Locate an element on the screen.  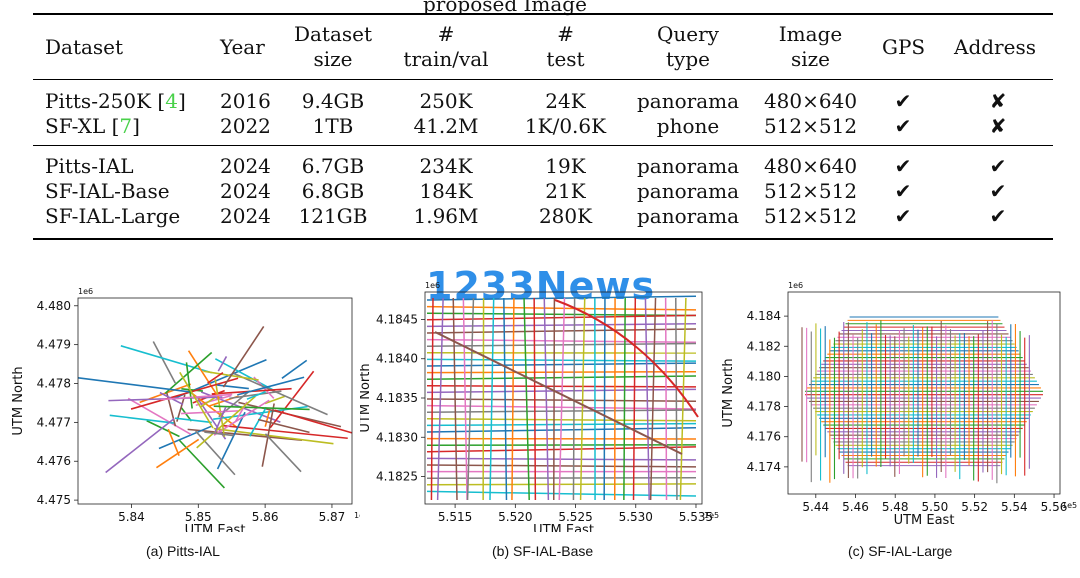
header-query-2: type is located at coordinates (688, 59).